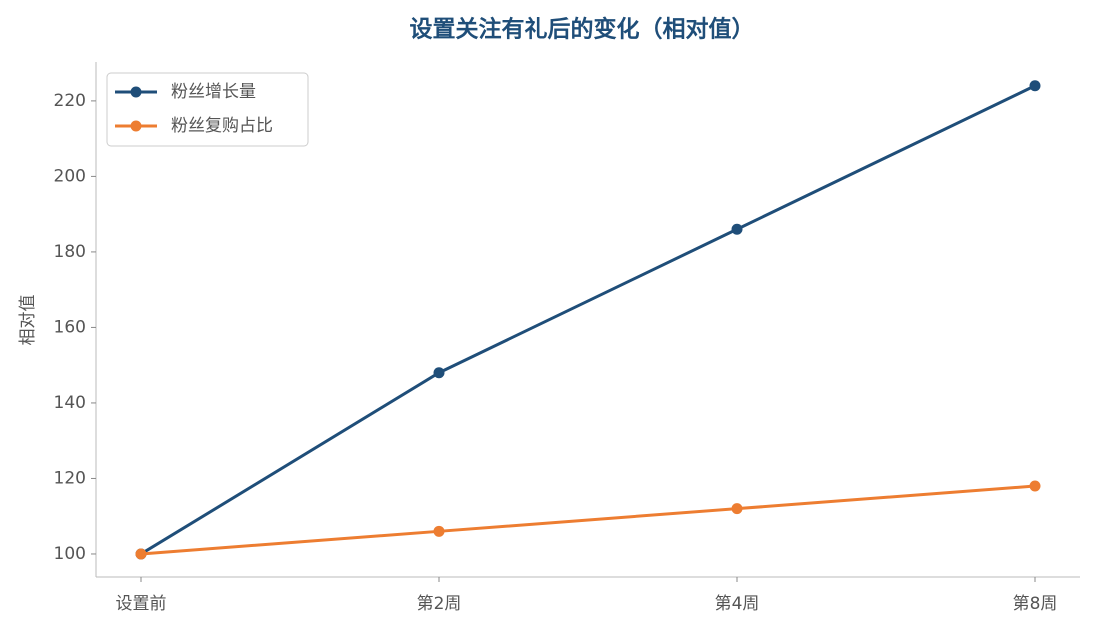  I want to click on x-tick-label: 第2周, so click(439, 604).